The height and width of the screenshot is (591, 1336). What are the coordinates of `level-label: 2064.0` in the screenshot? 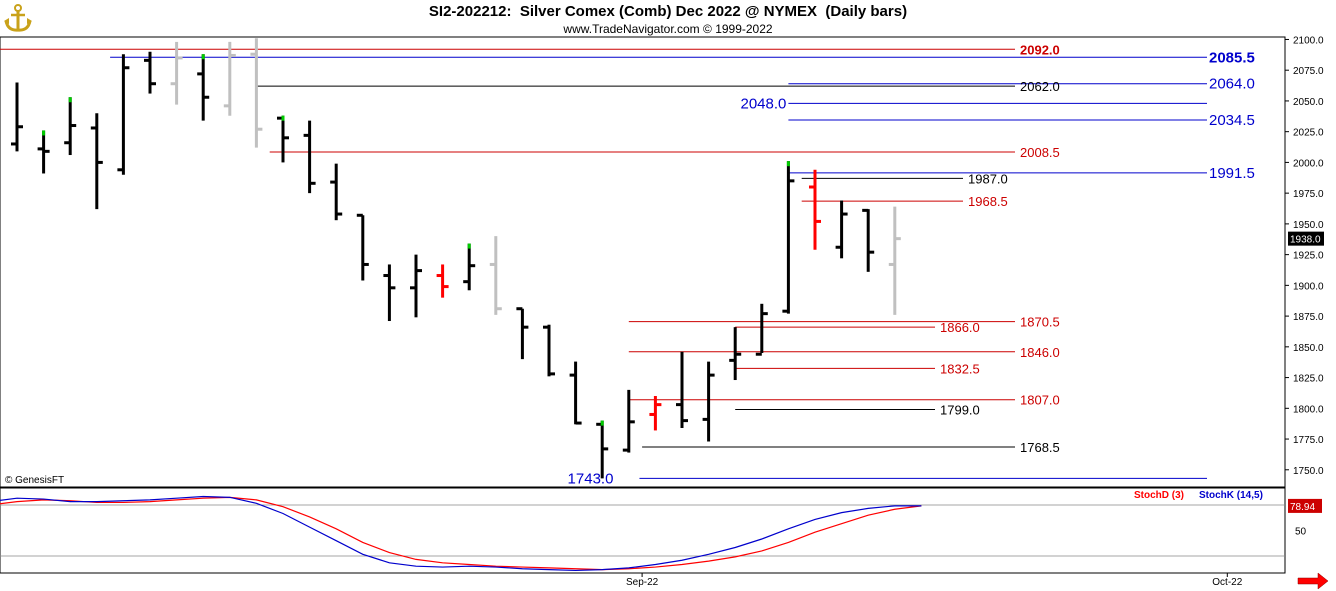 It's located at (1232, 84).